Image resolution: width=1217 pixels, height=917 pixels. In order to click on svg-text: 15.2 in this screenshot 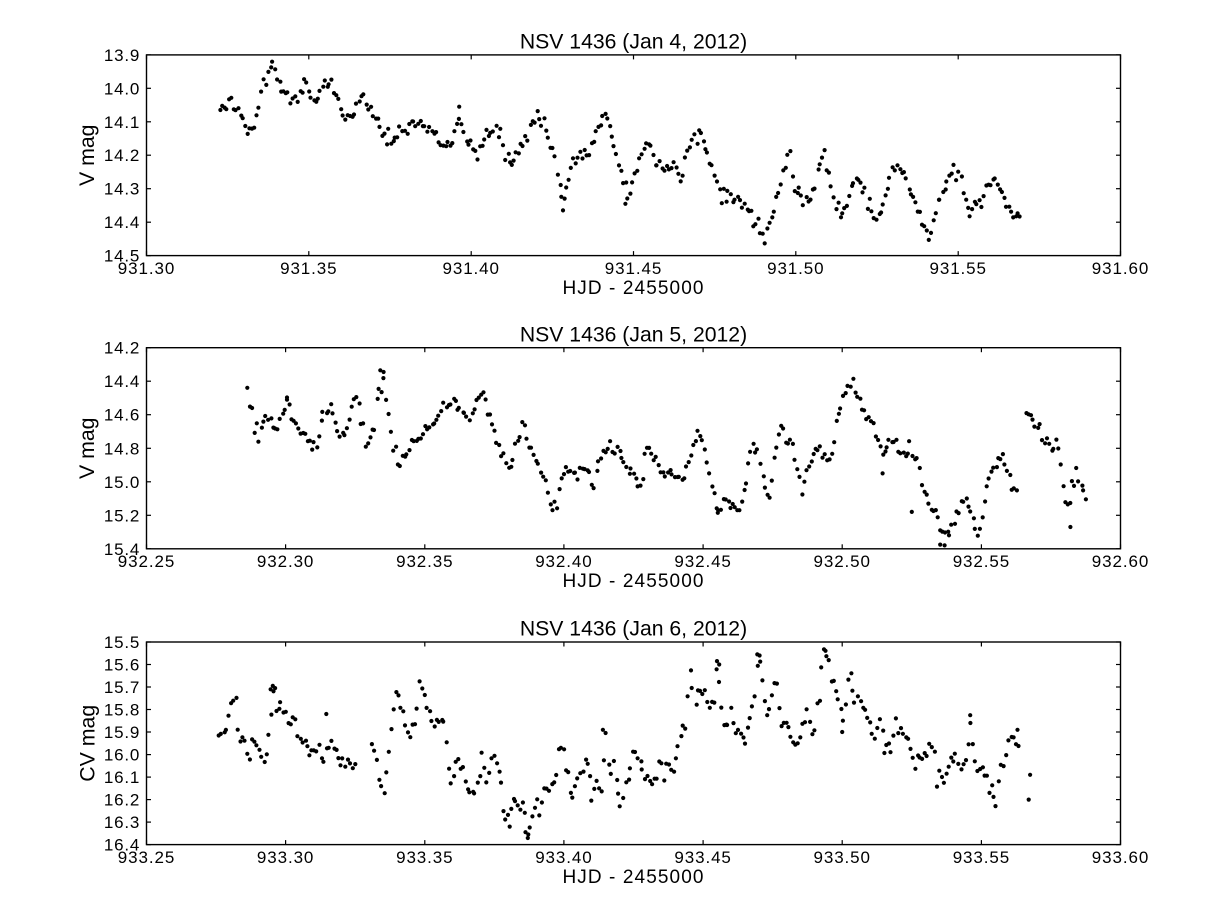, I will do `click(122, 515)`.